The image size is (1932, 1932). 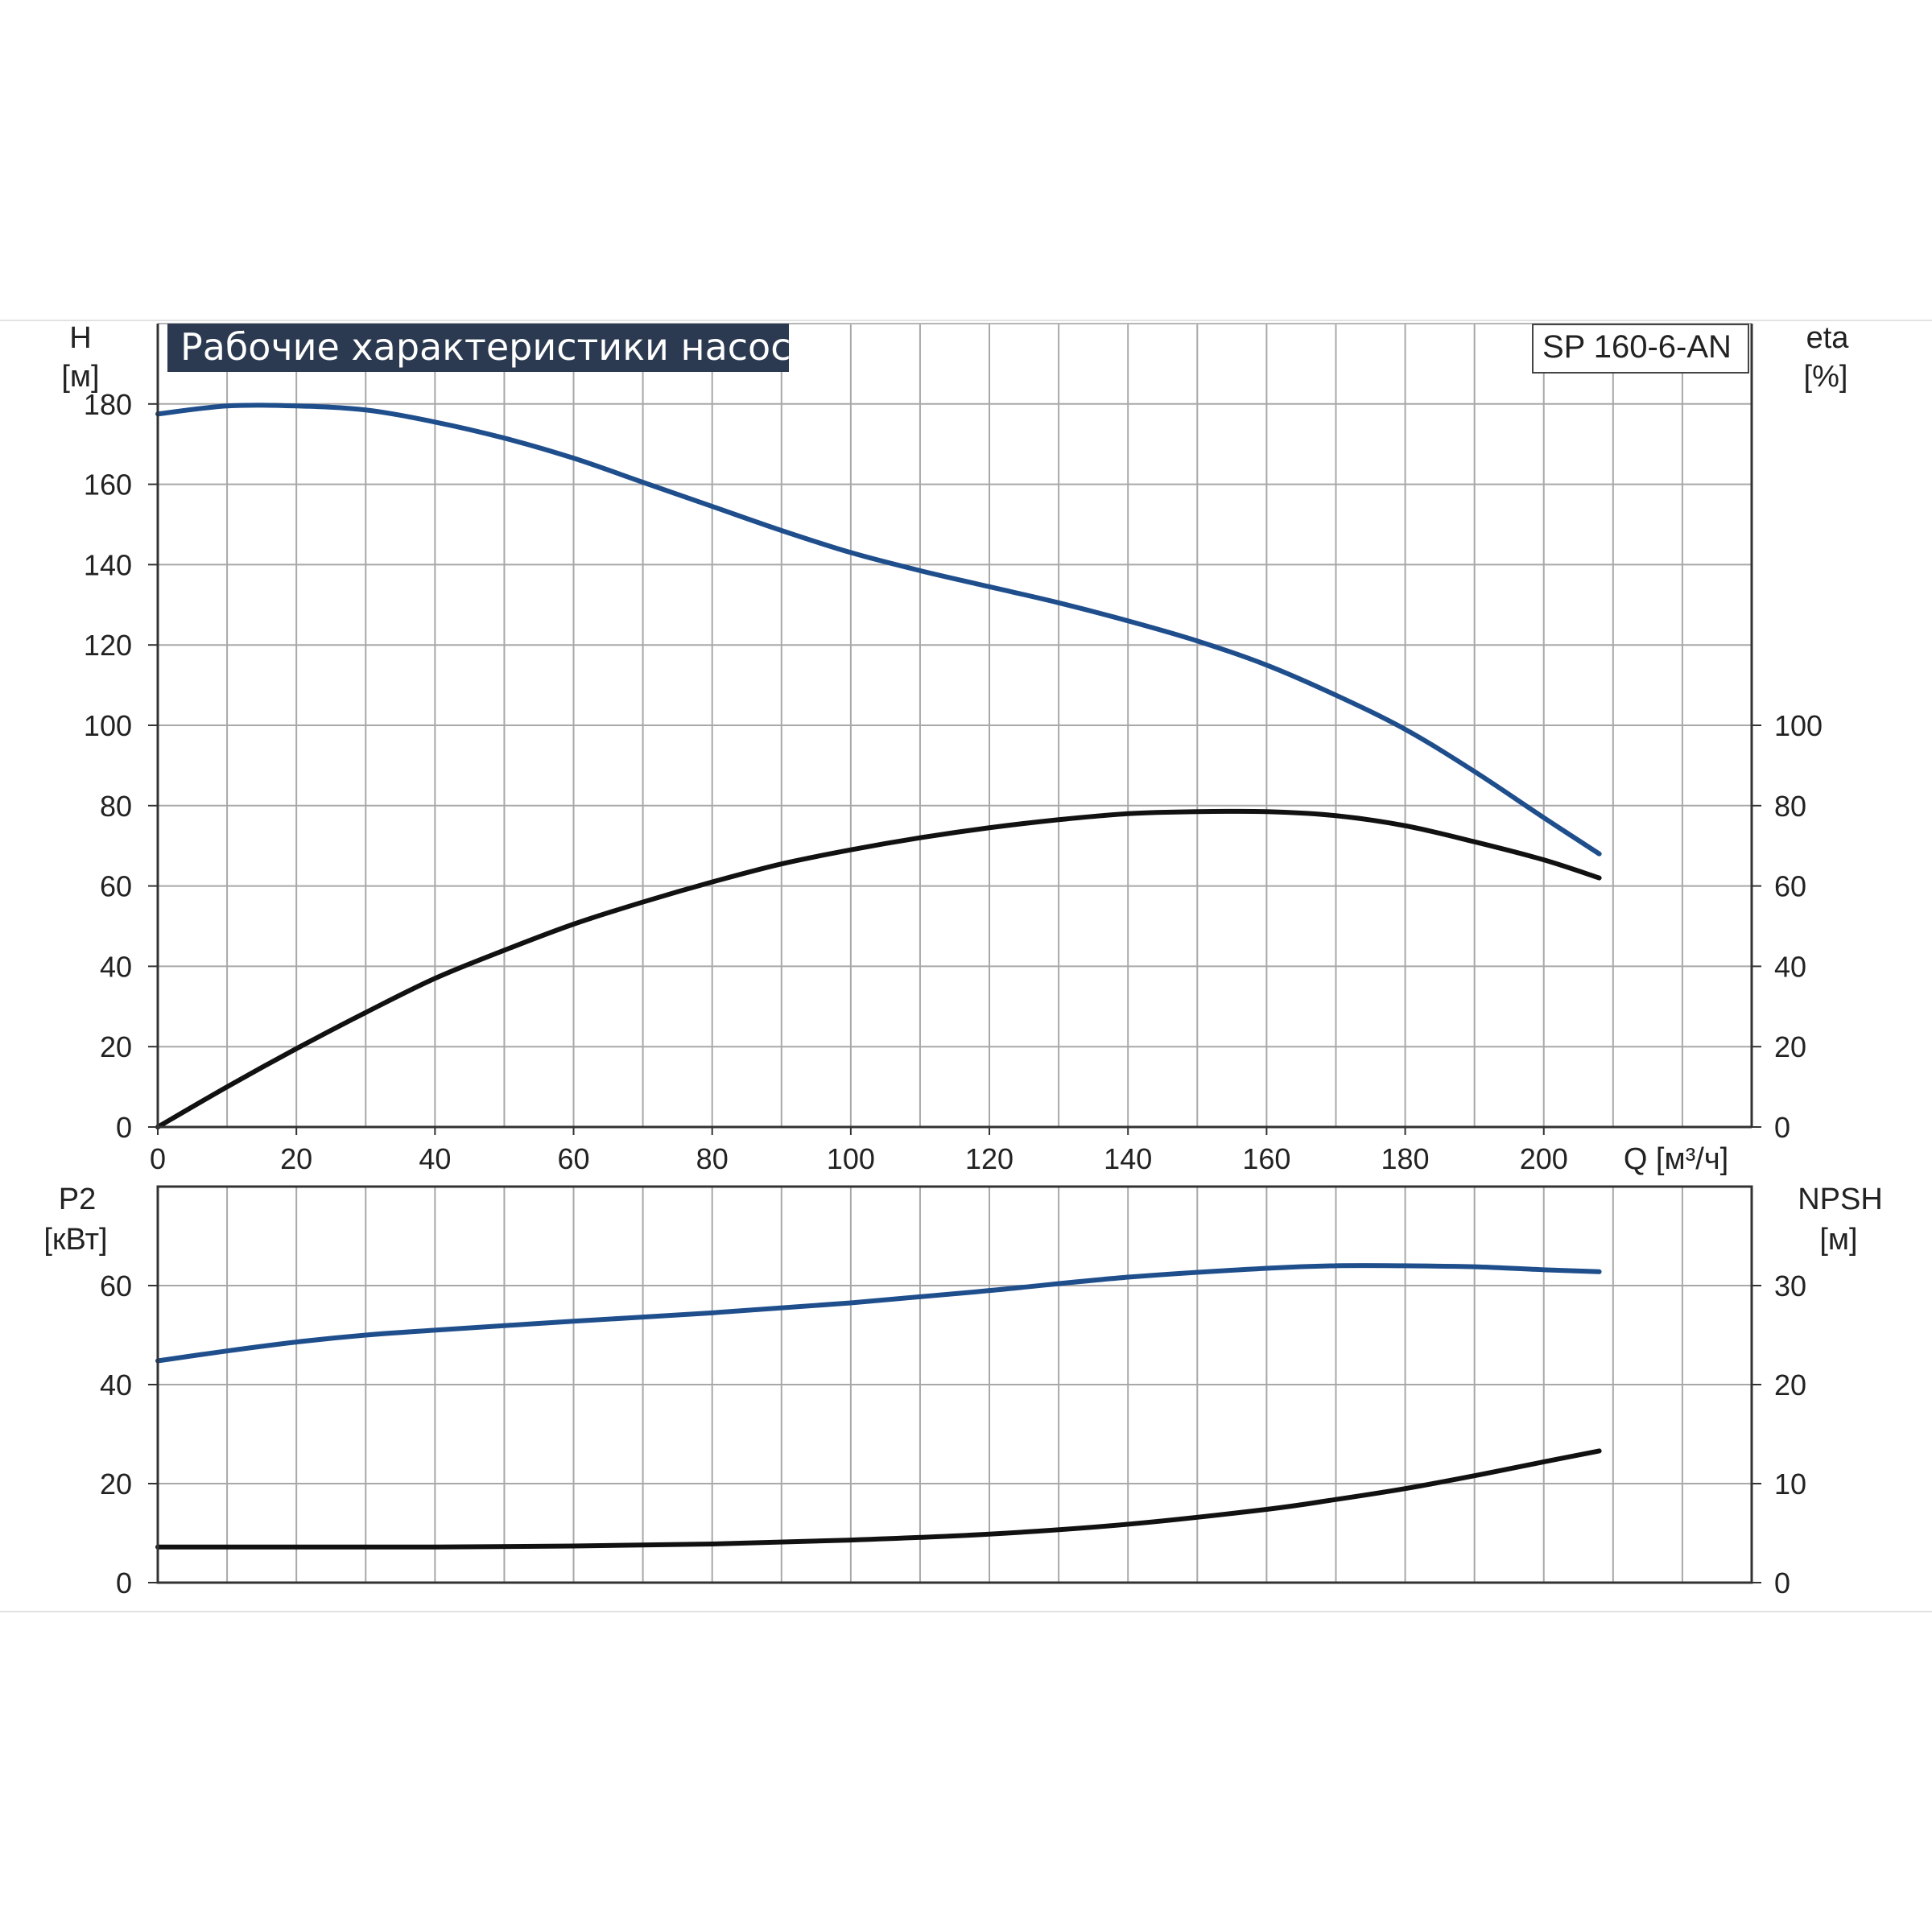 I want to click on x-tick-label: 140, so click(x=1128, y=1158).